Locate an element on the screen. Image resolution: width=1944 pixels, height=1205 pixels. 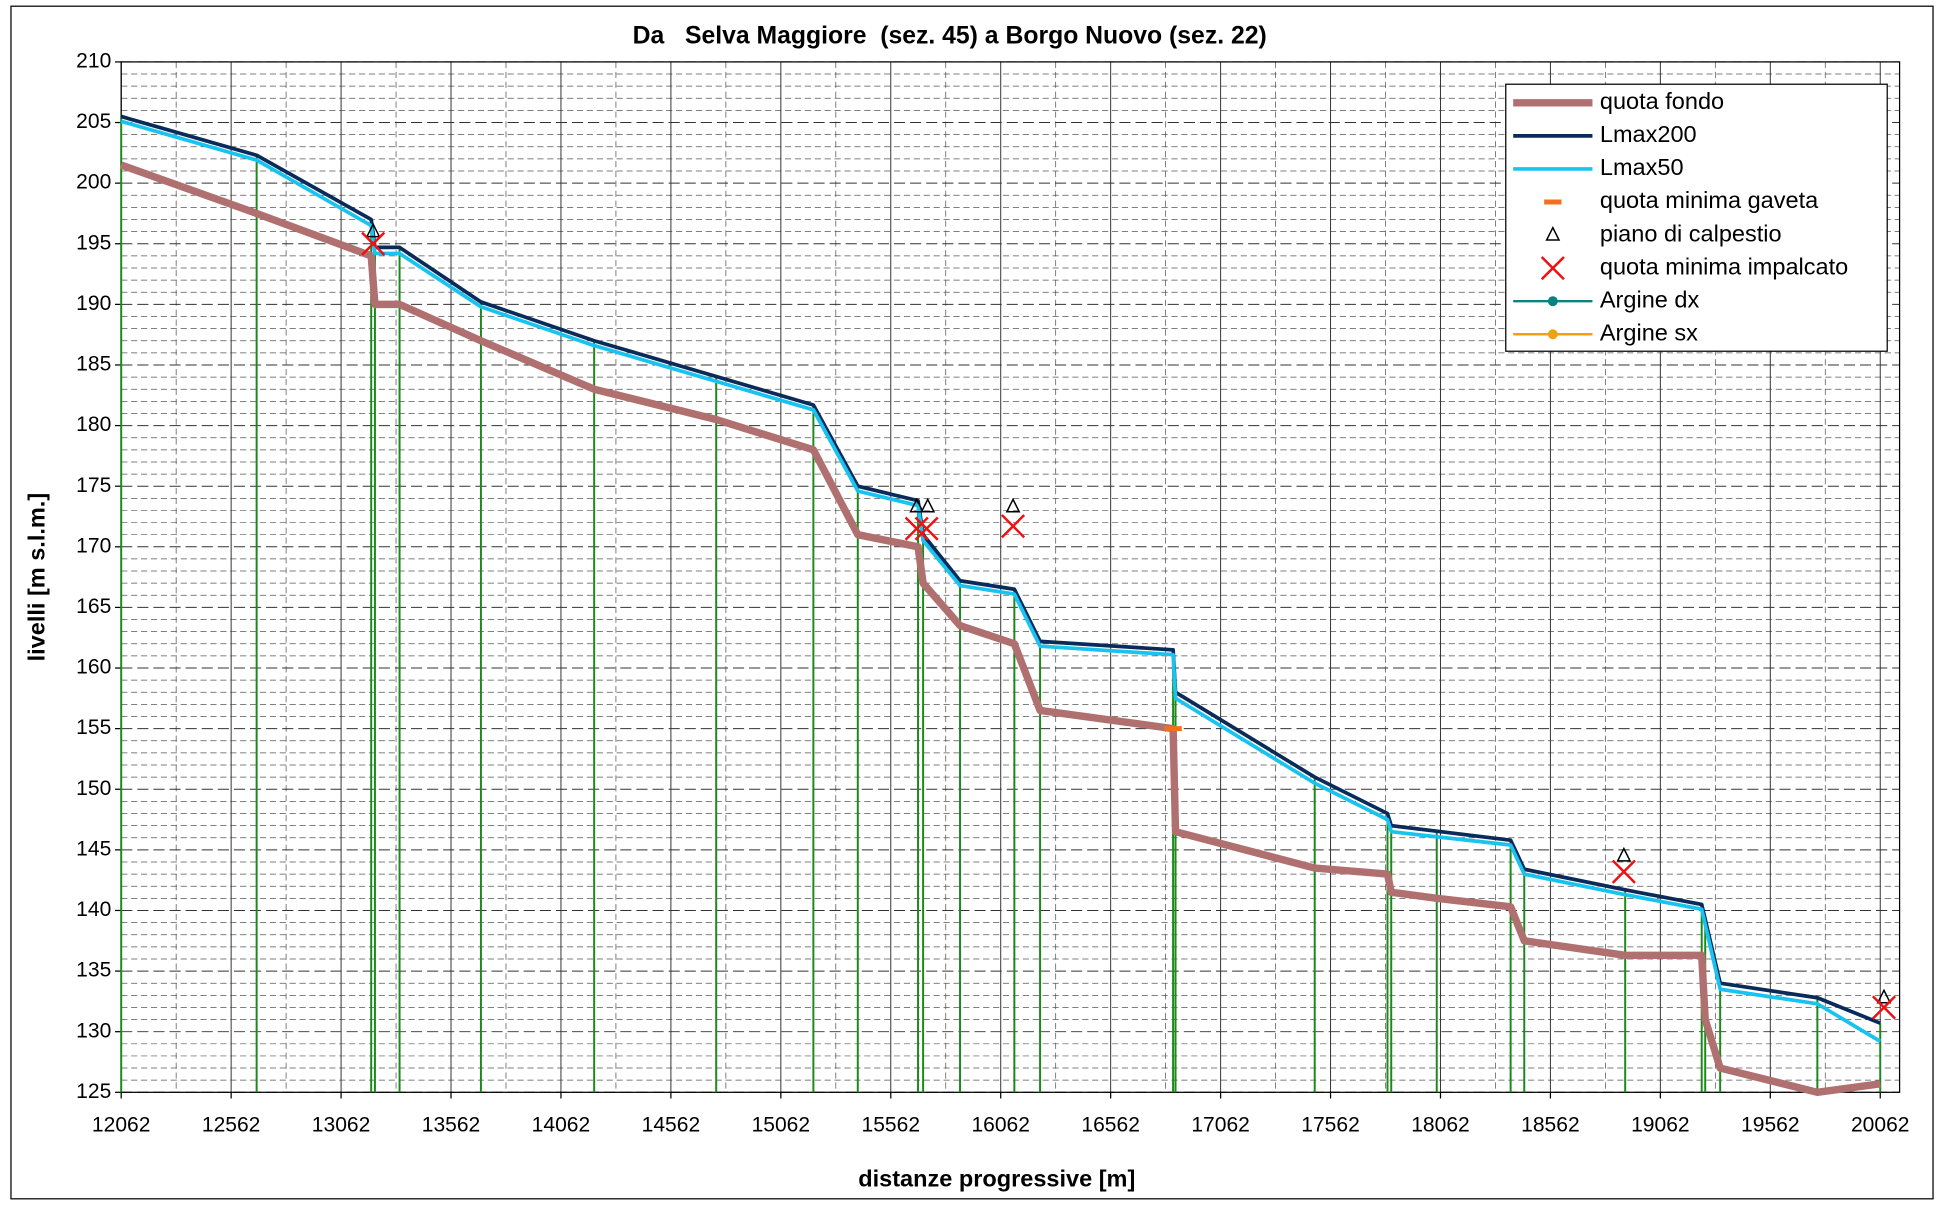
legend-label: quota minima impalcato is located at coordinates (1724, 266).